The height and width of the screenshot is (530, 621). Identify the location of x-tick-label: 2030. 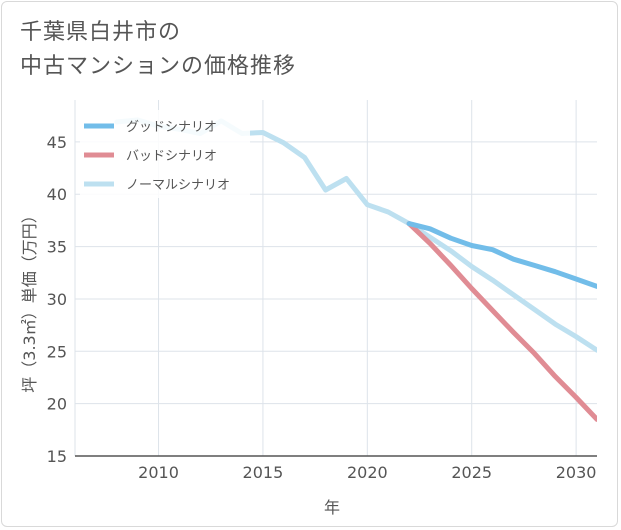
(576, 472).